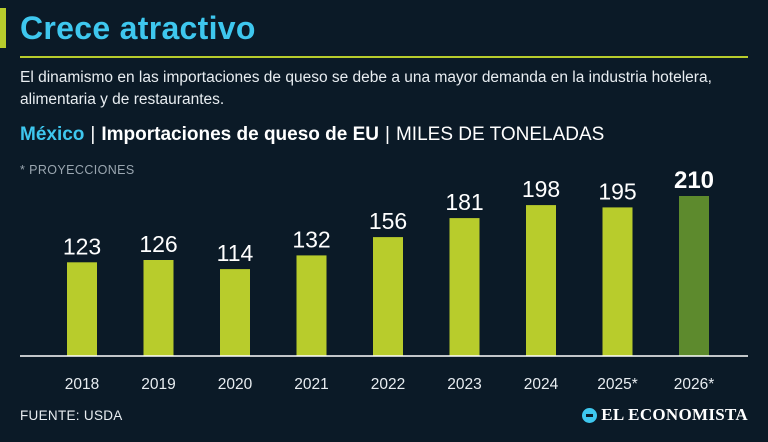 The height and width of the screenshot is (442, 768). Describe the element at coordinates (138, 28) in the screenshot. I see `page-title: Crece atractivo` at that location.